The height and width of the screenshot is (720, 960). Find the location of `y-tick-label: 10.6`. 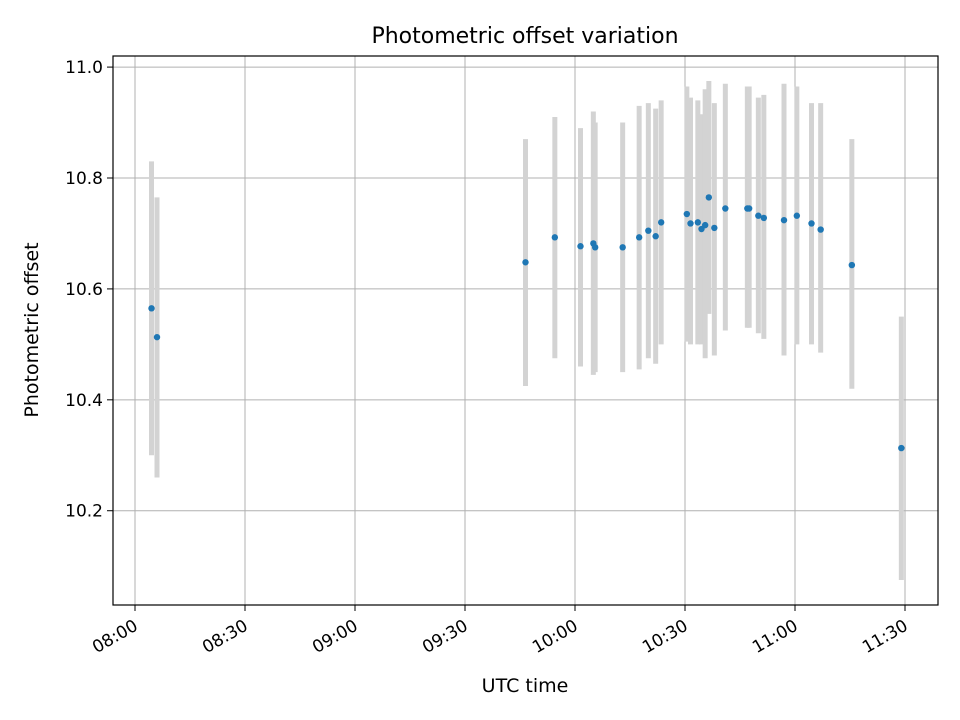

y-tick-label: 10.6 is located at coordinates (84, 290).